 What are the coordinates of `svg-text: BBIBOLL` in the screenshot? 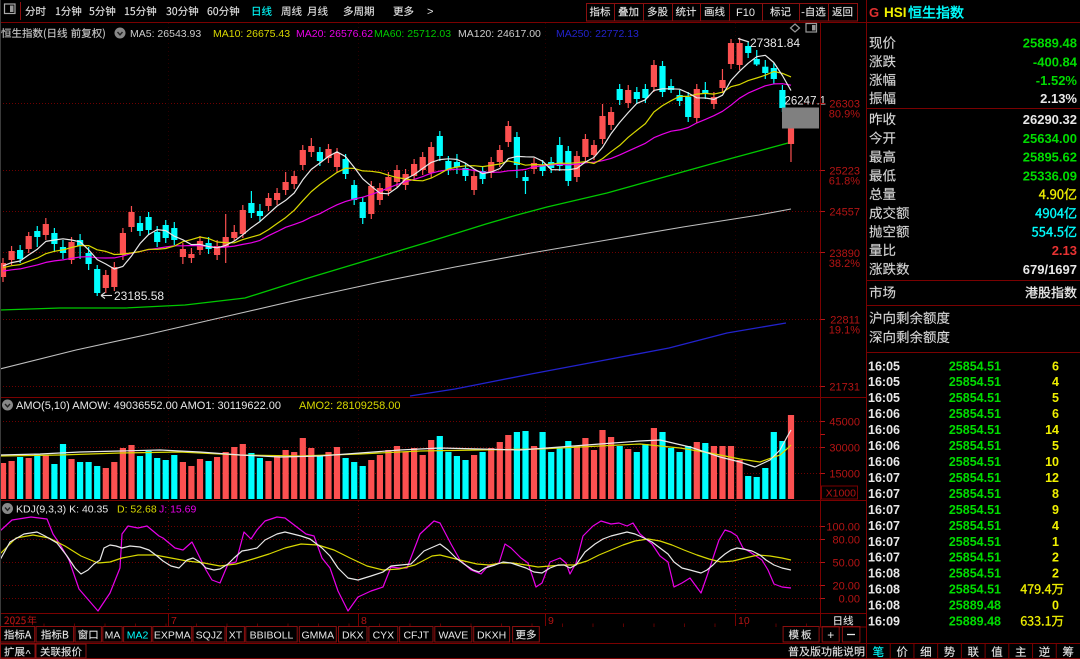 It's located at (272, 636).